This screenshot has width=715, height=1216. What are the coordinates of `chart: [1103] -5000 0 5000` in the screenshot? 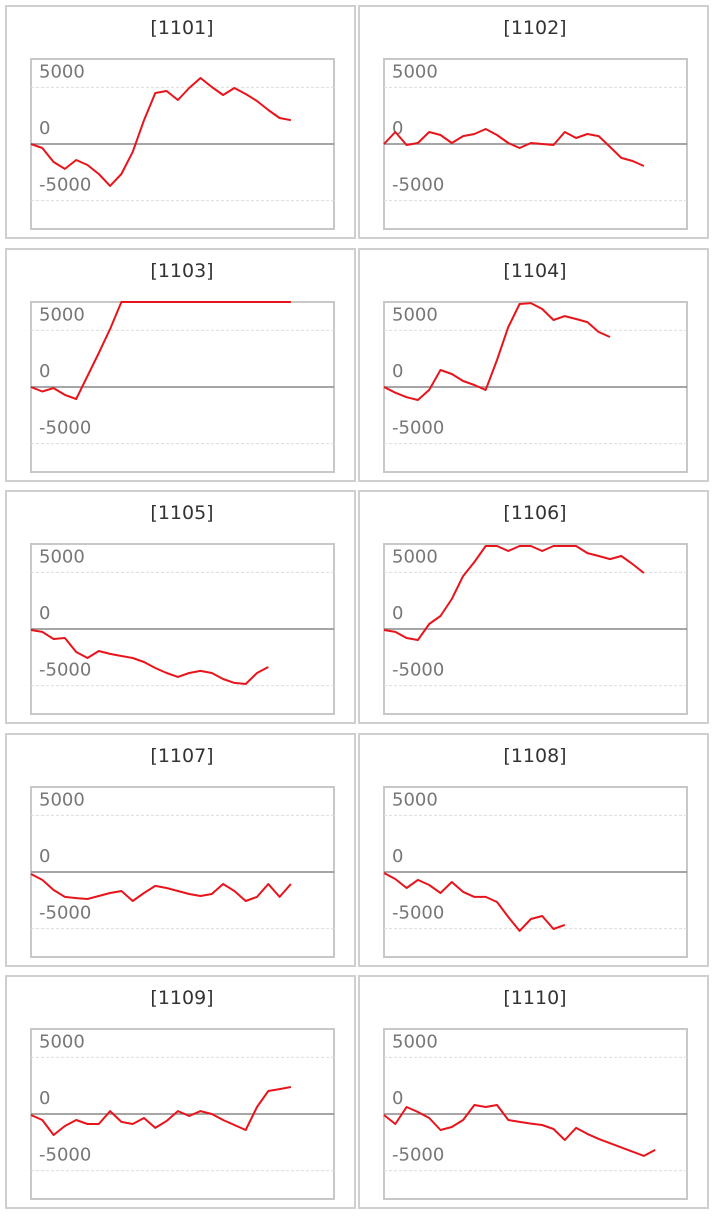 It's located at (182, 366).